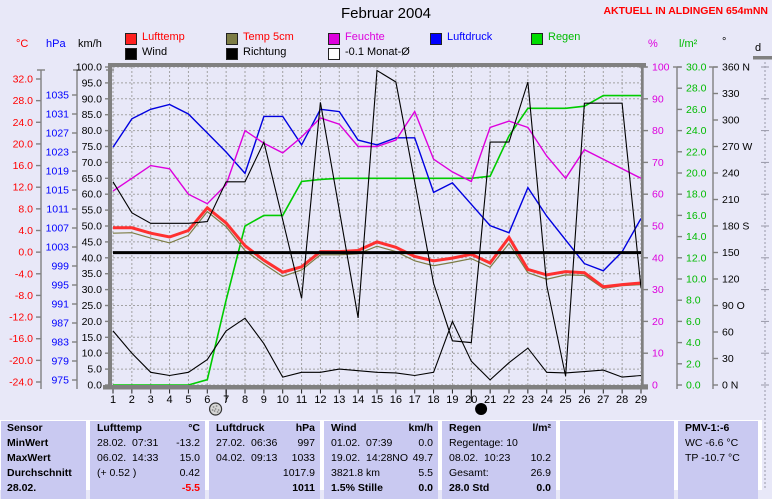 The width and height of the screenshot is (772, 499). Describe the element at coordinates (356, 38) in the screenshot. I see `legend-item-feuchte: Feuchte` at that location.